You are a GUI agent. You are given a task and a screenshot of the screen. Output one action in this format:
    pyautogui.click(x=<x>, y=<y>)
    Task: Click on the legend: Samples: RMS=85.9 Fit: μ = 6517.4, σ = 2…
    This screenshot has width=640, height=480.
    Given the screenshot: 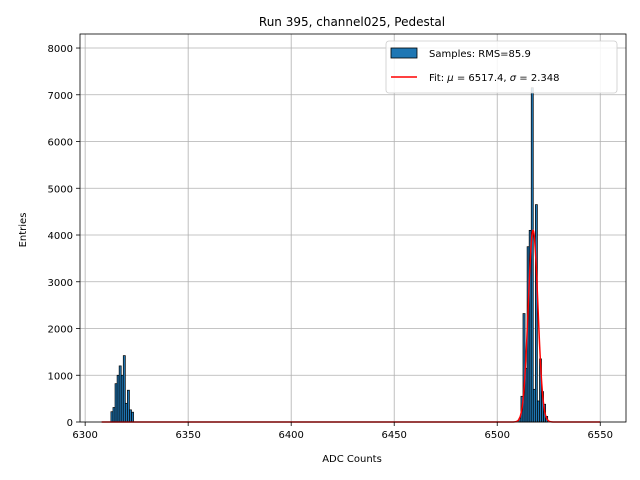 What is the action you would take?
    pyautogui.click(x=501, y=67)
    